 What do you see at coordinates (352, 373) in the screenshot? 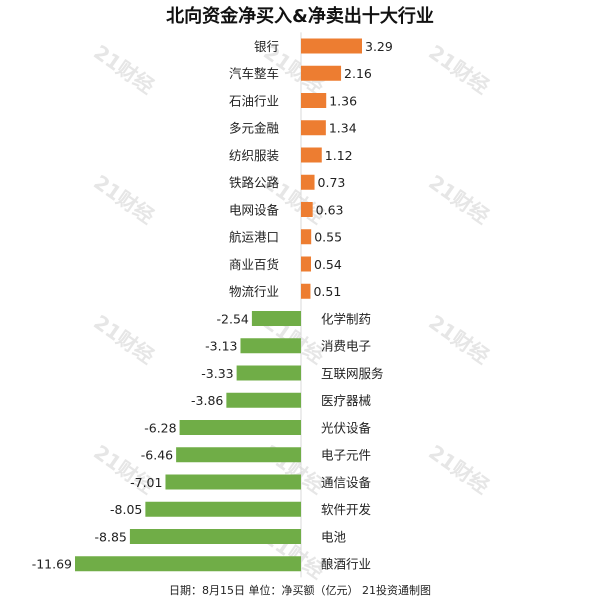
I see `category-label-12: 互联网服务` at bounding box center [352, 373].